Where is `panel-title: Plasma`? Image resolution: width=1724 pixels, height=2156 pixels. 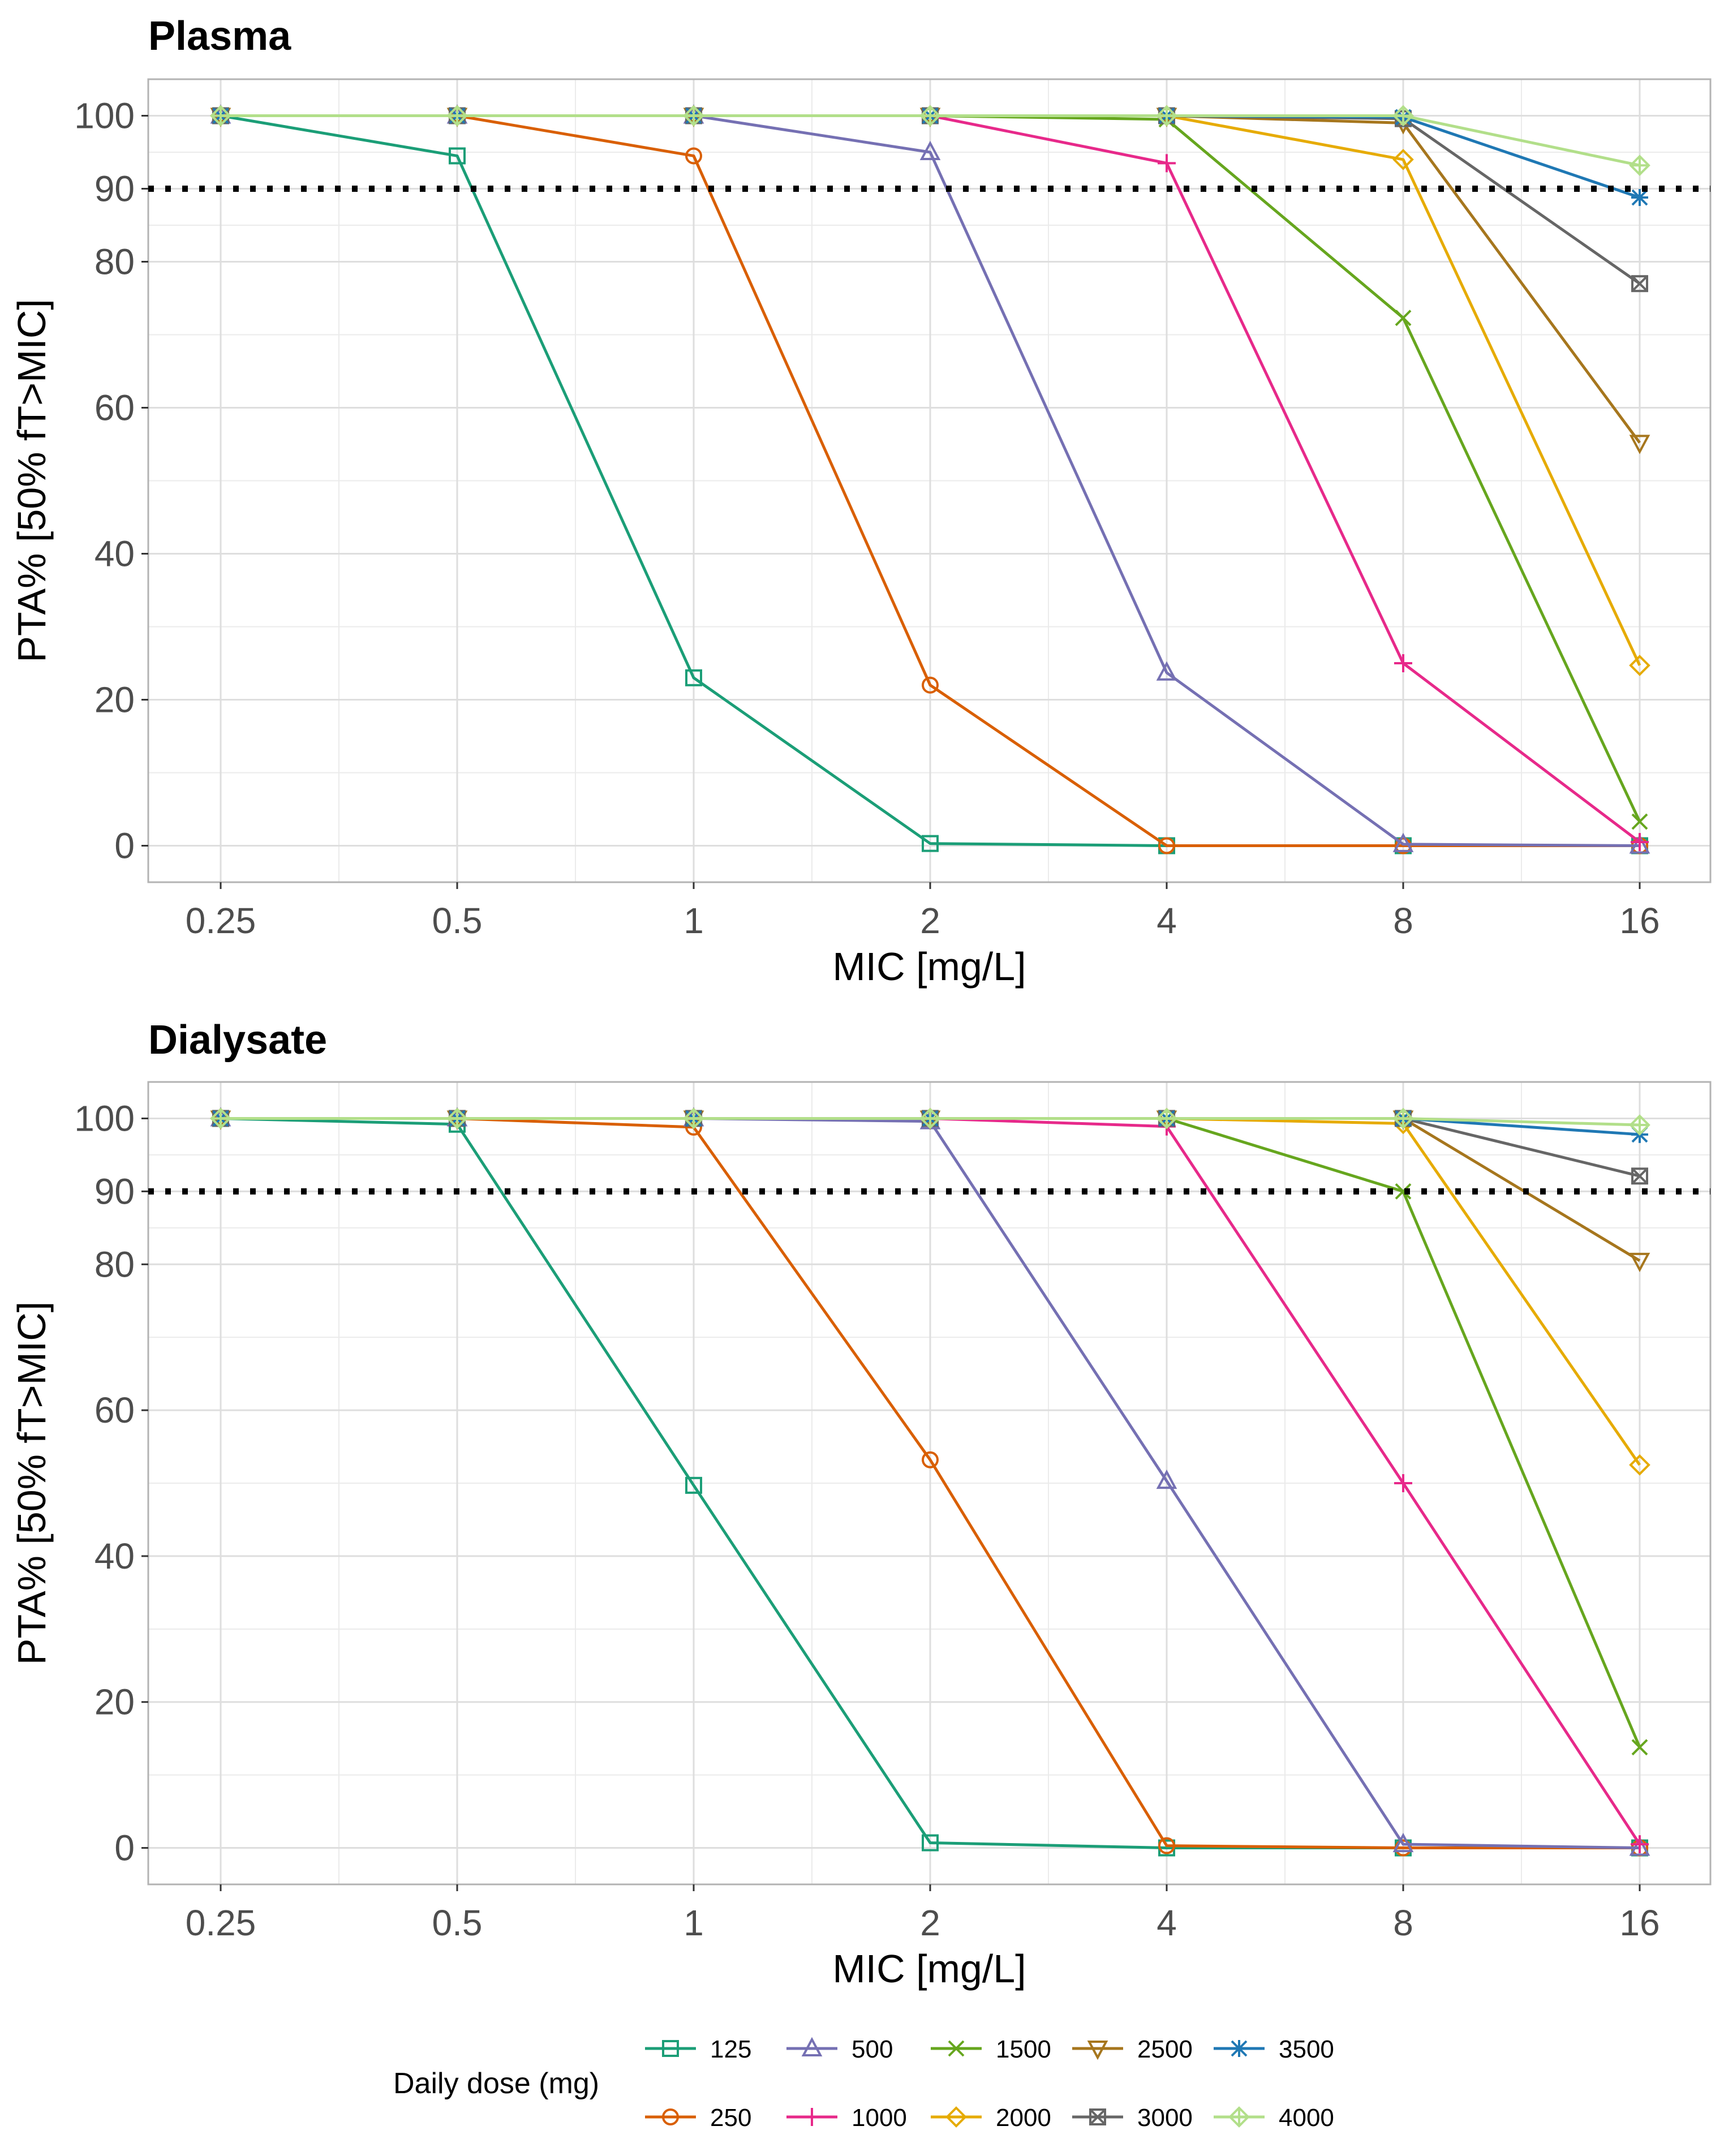 panel-title: Plasma is located at coordinates (219, 36).